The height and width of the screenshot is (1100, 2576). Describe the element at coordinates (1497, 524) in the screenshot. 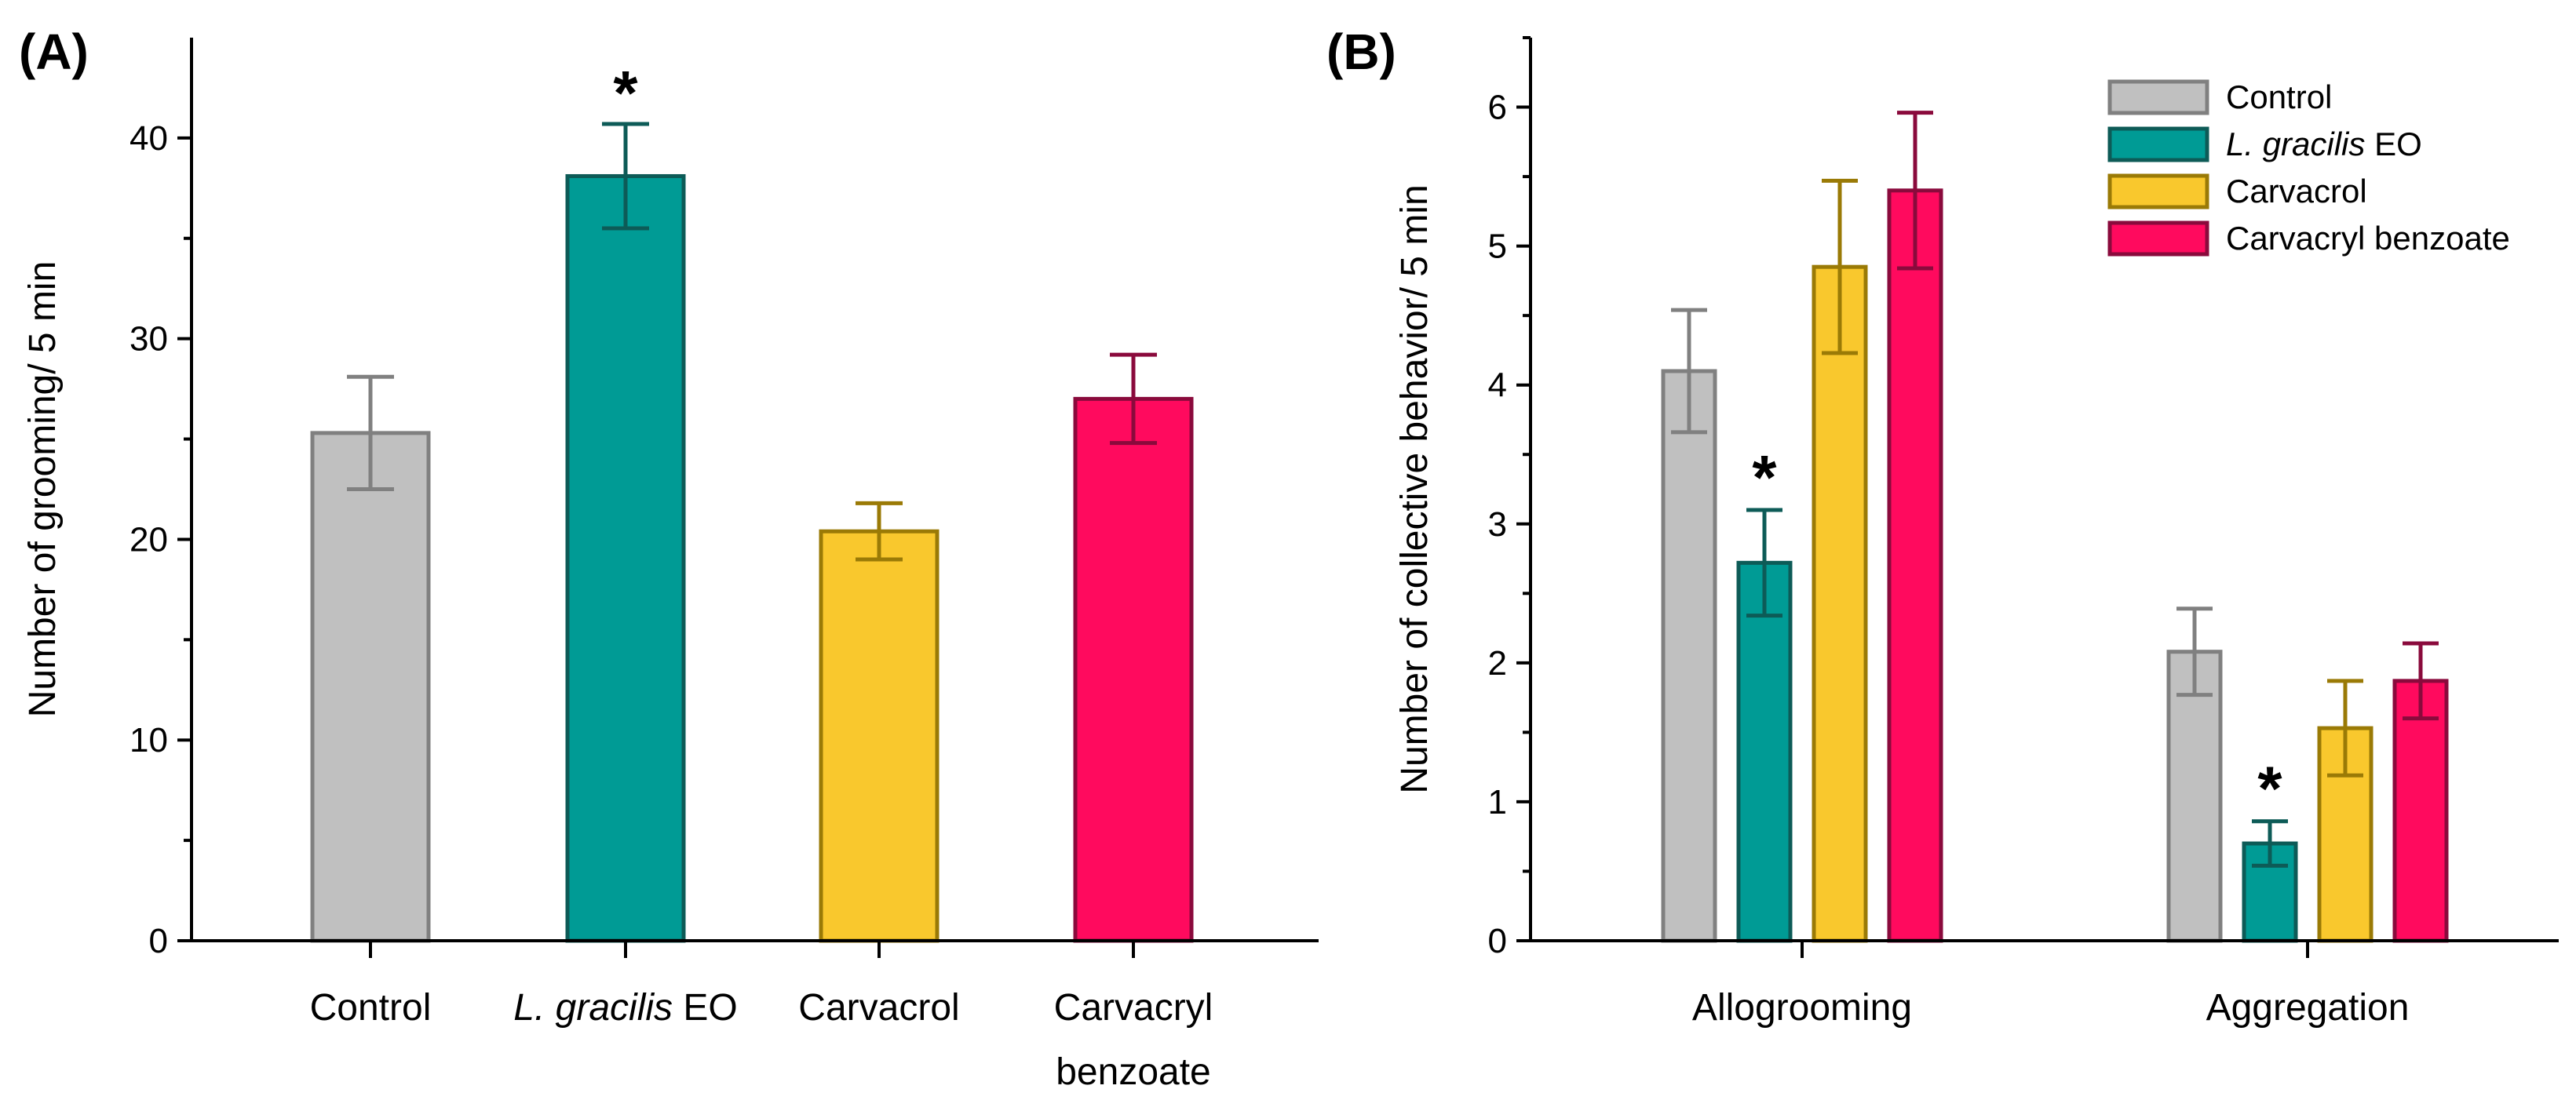

I see `y-tick-label-b-3: 3` at that location.